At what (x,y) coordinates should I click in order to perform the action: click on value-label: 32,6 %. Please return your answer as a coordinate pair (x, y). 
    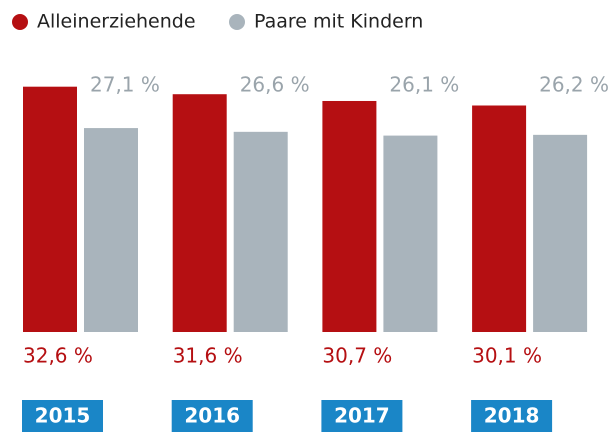
    Looking at the image, I should click on (58, 356).